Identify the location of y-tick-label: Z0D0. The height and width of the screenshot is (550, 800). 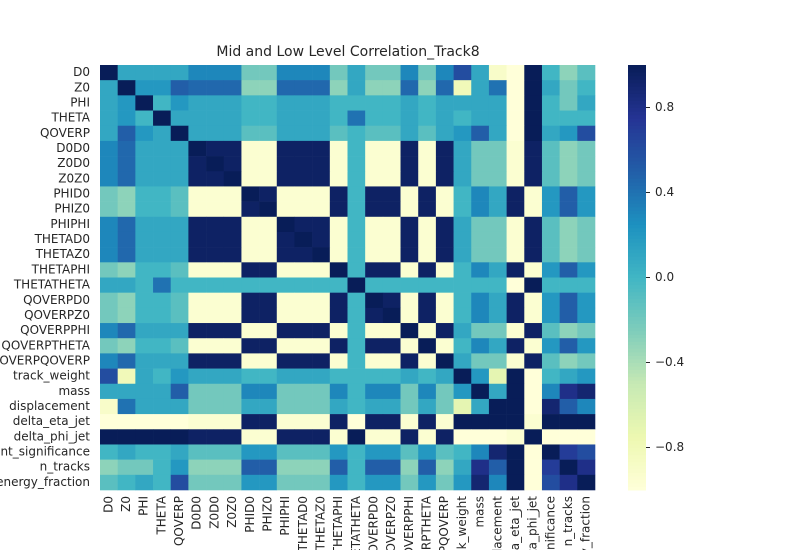
(73, 163).